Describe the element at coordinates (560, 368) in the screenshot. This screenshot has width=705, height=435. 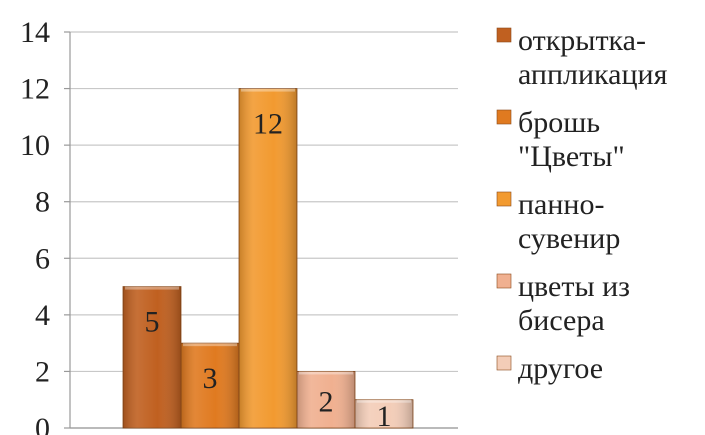
I see `legend-label: другое` at that location.